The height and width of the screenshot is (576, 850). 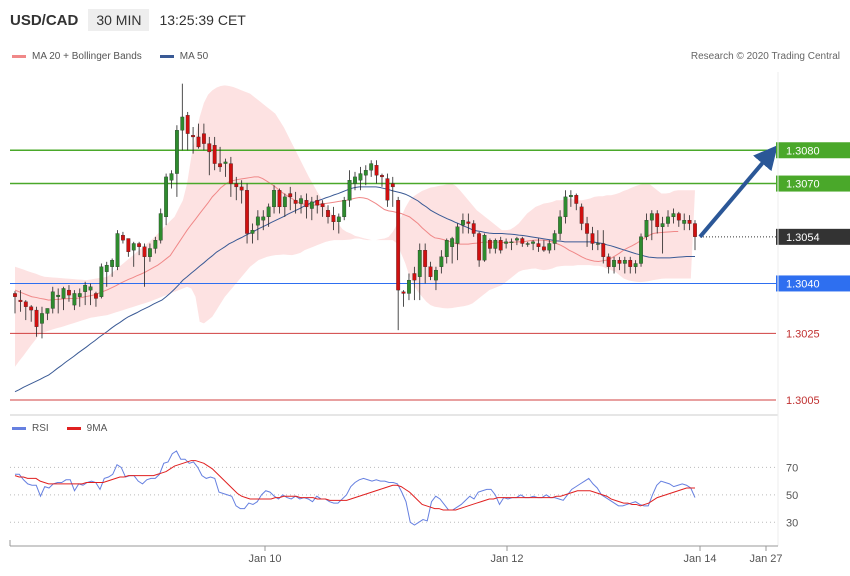 I want to click on last-price-label-bg, so click(x=813, y=236).